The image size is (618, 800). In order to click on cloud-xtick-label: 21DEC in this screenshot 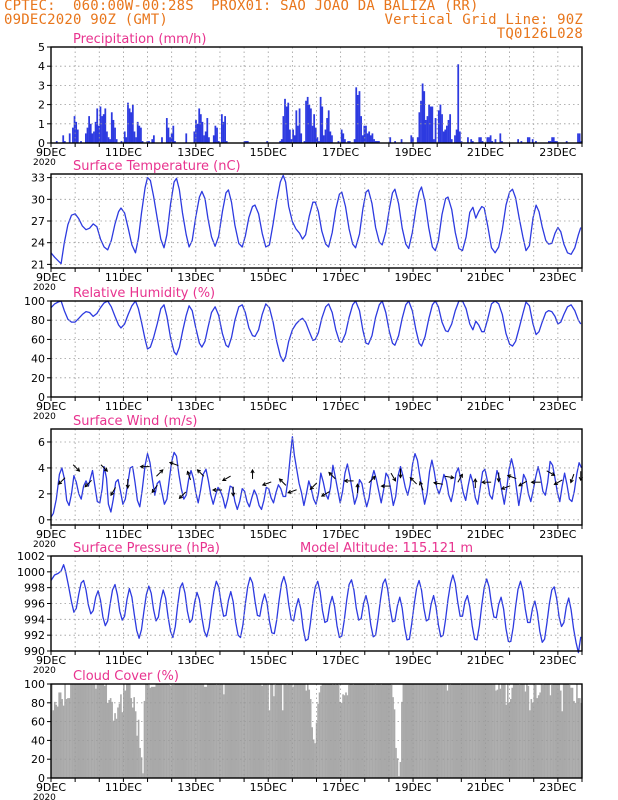, I will do `click(485, 787)`.